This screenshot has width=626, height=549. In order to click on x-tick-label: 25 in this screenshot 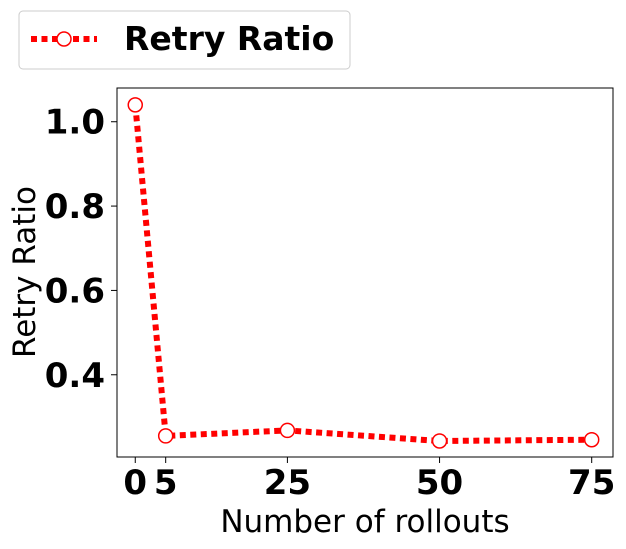, I will do `click(287, 483)`.